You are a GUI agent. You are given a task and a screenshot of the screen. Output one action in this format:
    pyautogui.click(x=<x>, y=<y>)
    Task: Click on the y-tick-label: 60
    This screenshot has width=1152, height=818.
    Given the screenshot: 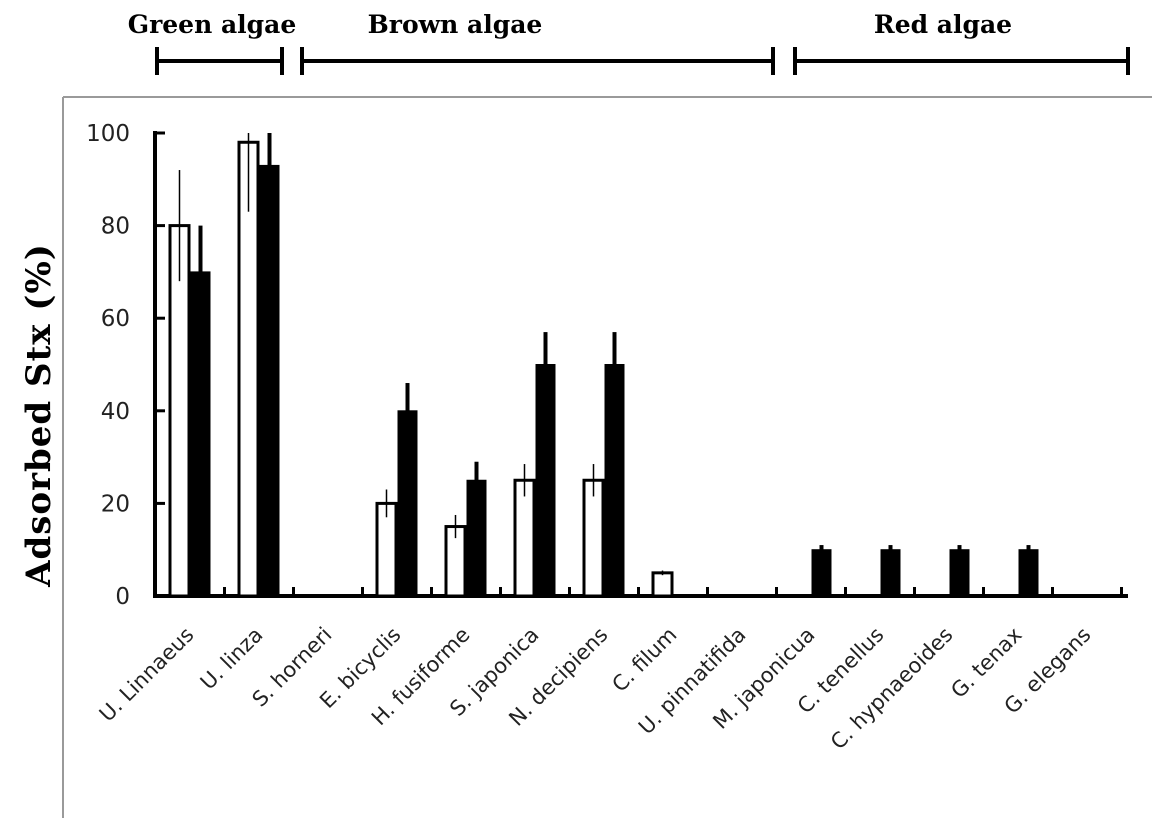 What is the action you would take?
    pyautogui.click(x=115, y=319)
    